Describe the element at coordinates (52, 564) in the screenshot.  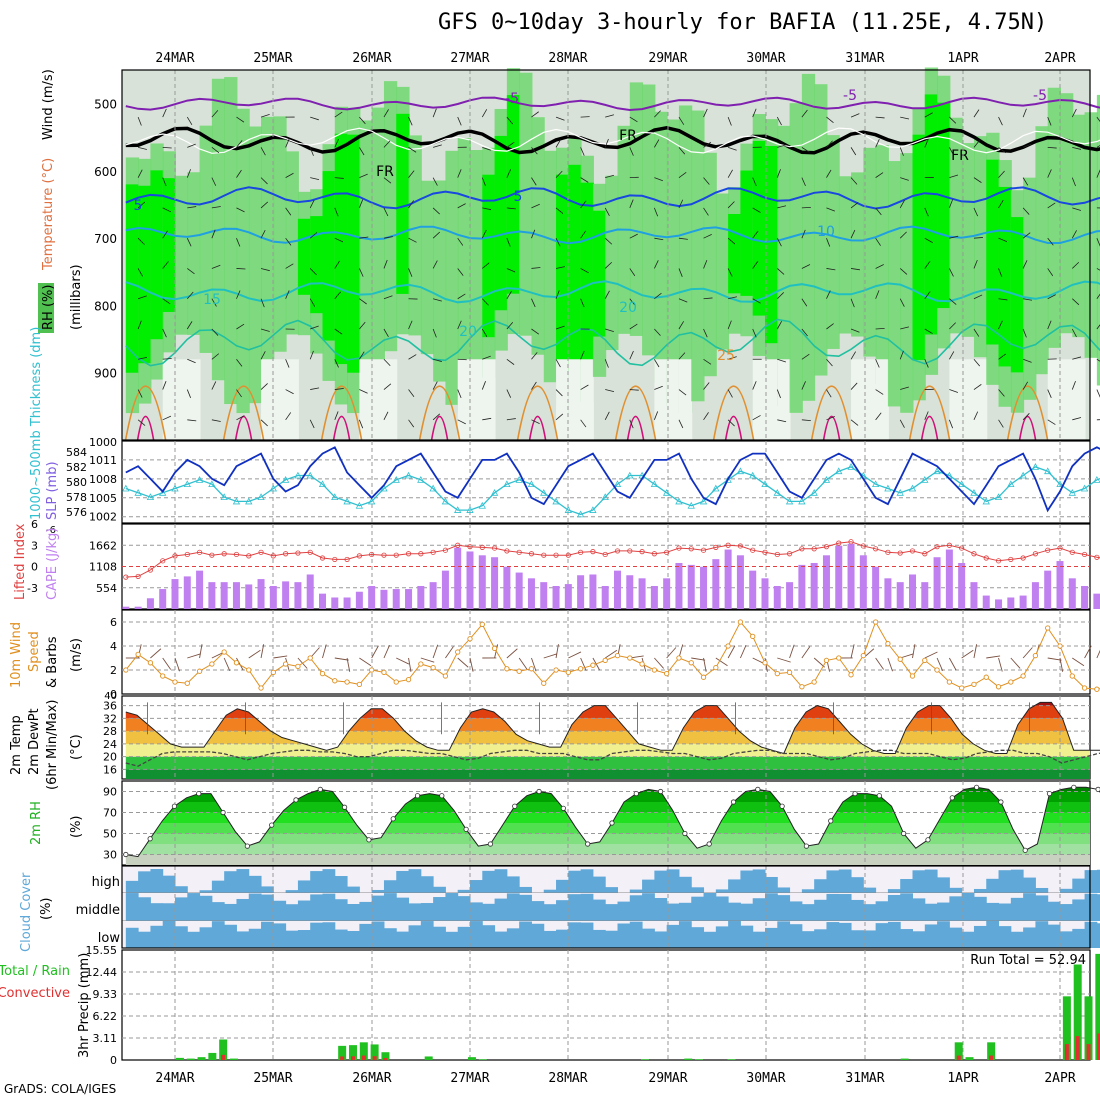
I see `ylabel-cape: CAPE (J/kg)` at that location.